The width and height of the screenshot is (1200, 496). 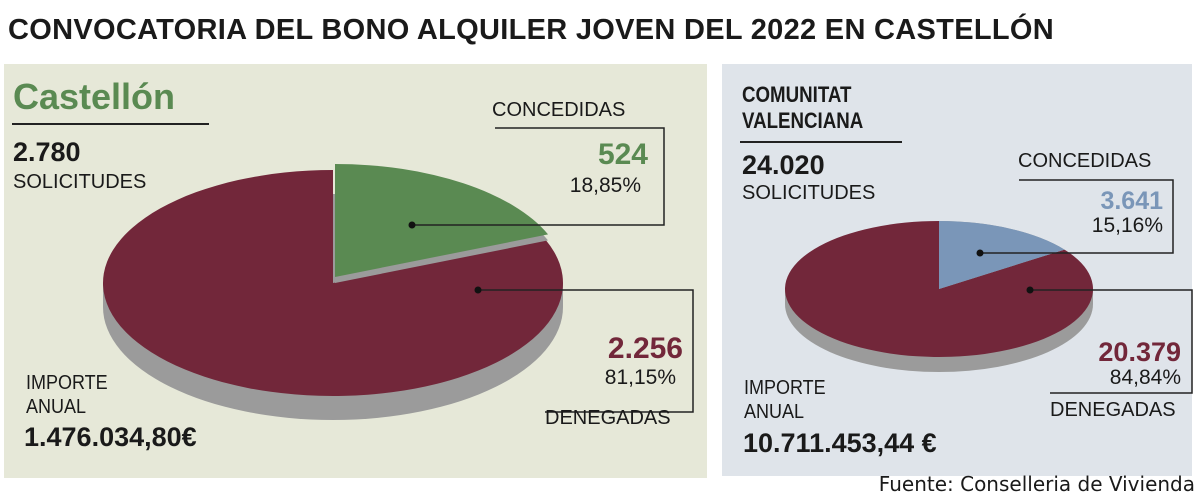 I want to click on cv-amount-label-2: ANUAL, so click(x=774, y=412).